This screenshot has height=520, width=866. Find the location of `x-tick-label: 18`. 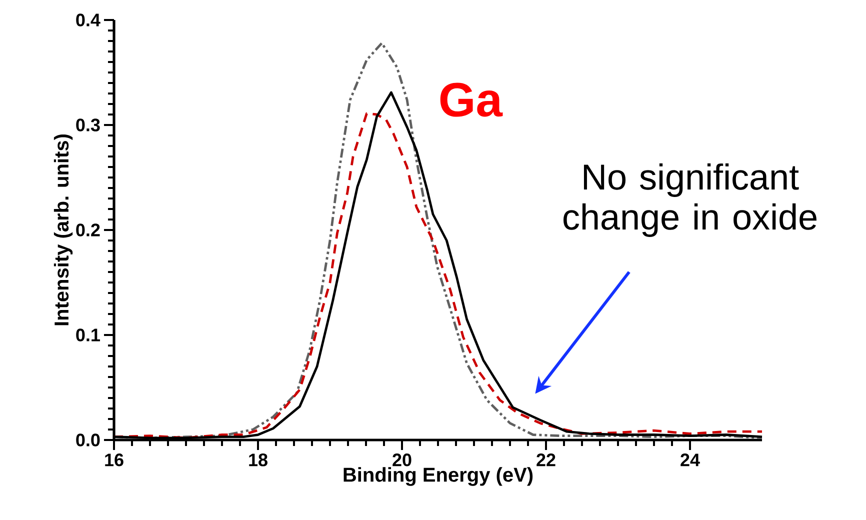

x-tick-label: 18 is located at coordinates (258, 460).